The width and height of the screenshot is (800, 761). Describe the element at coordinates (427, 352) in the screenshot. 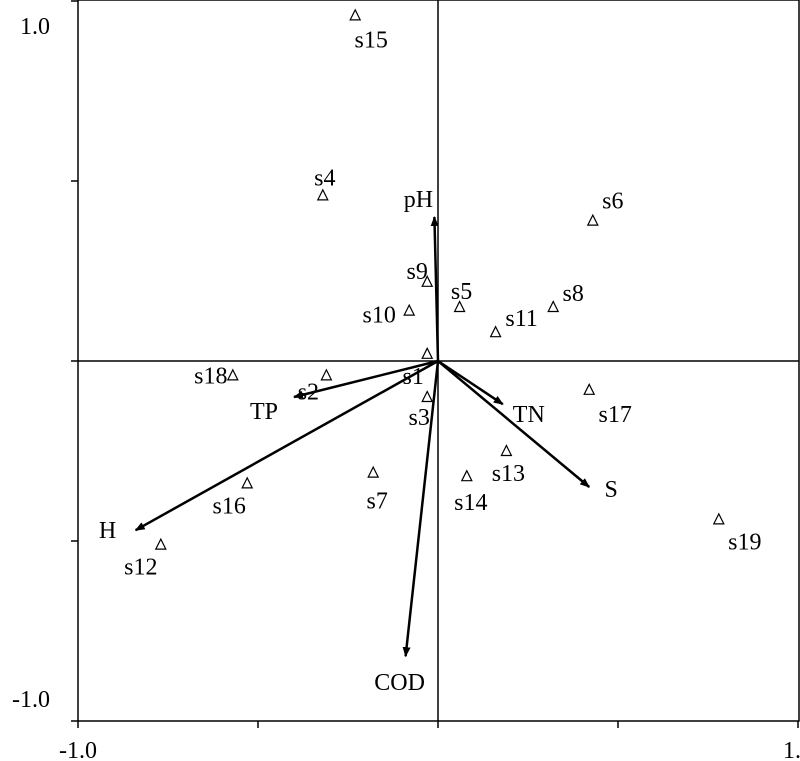

I see `site-marker-s1` at that location.